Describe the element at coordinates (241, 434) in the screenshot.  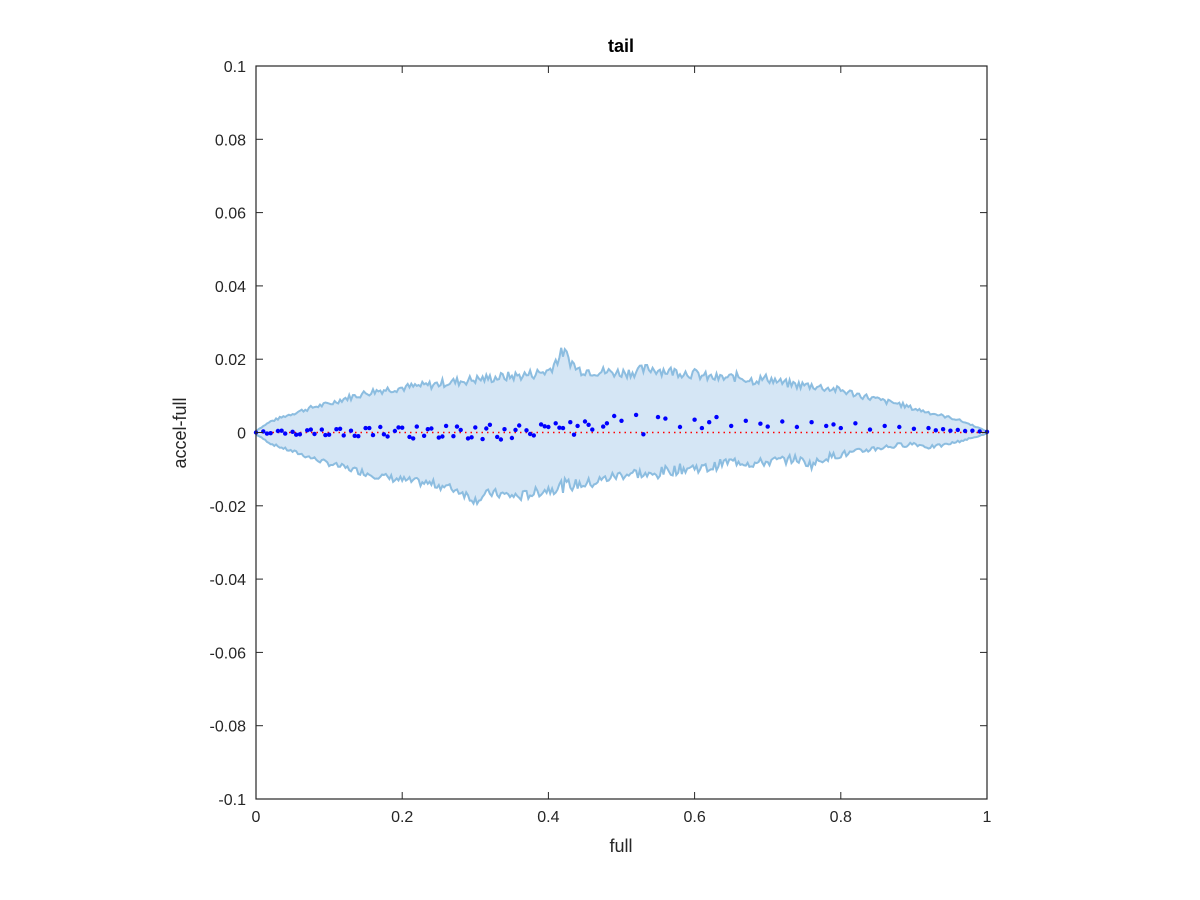
I see `y-tick-label: 0` at that location.